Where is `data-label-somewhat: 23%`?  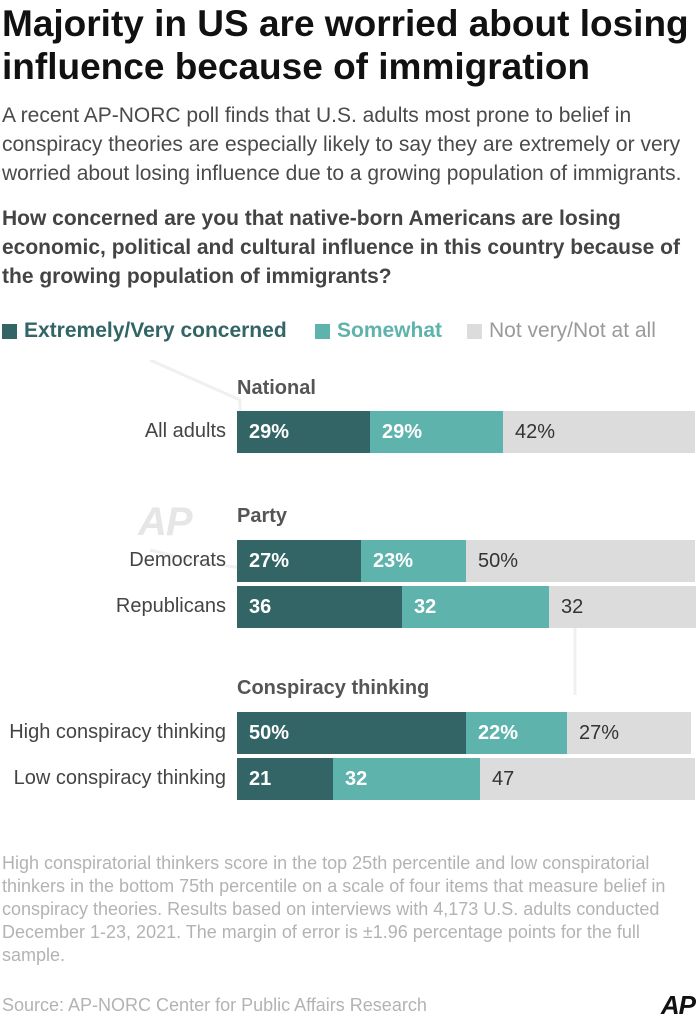
data-label-somewhat: 23% is located at coordinates (393, 561).